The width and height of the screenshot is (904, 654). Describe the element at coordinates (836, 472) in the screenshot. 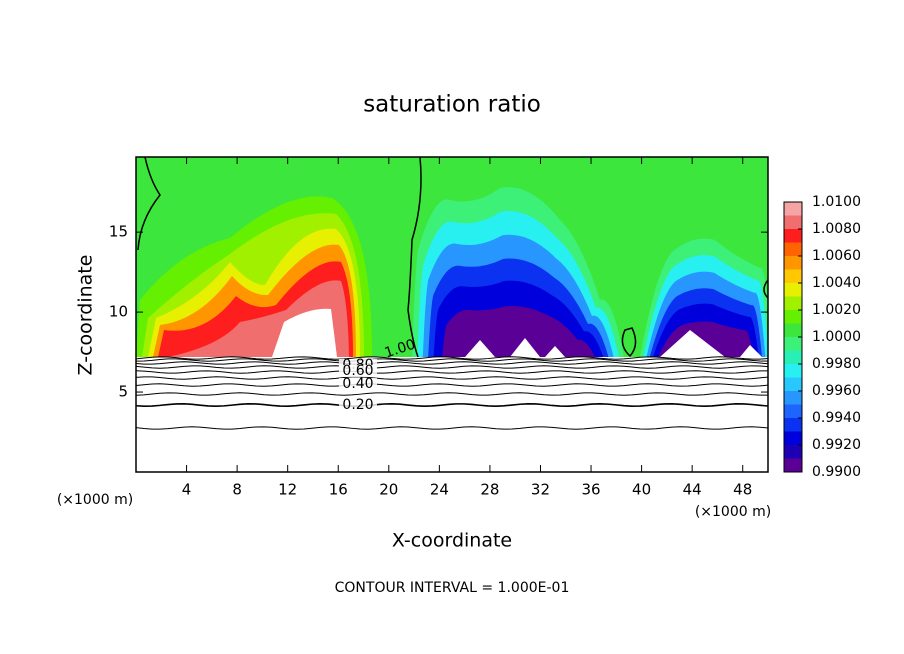

I see `colorbar-tick-label: 0.9900` at that location.